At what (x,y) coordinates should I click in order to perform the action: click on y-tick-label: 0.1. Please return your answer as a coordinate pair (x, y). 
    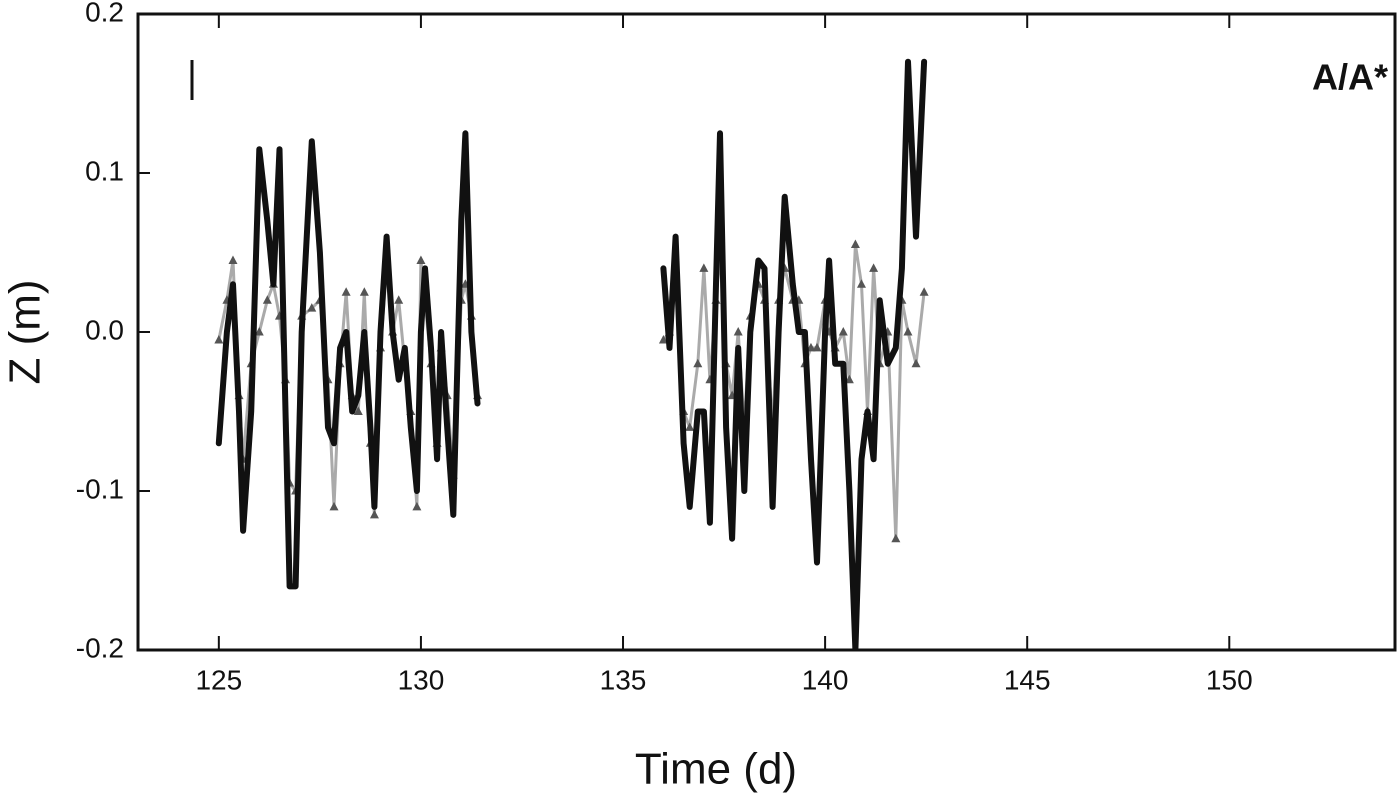
    Looking at the image, I should click on (104, 170).